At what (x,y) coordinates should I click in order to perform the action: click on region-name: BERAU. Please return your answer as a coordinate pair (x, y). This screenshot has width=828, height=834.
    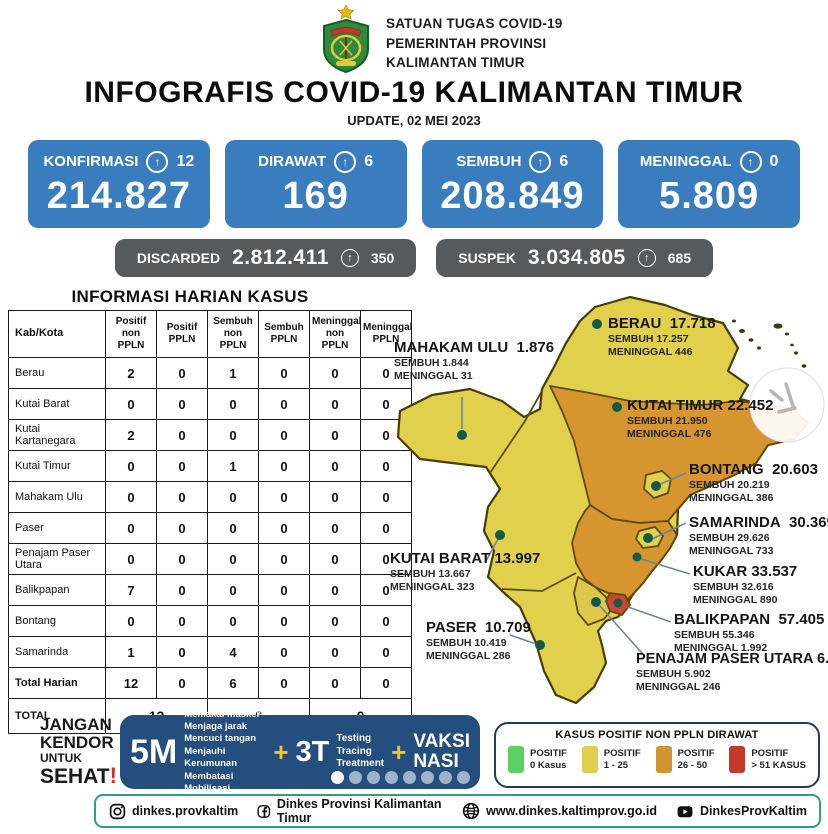
    Looking at the image, I should click on (635, 323).